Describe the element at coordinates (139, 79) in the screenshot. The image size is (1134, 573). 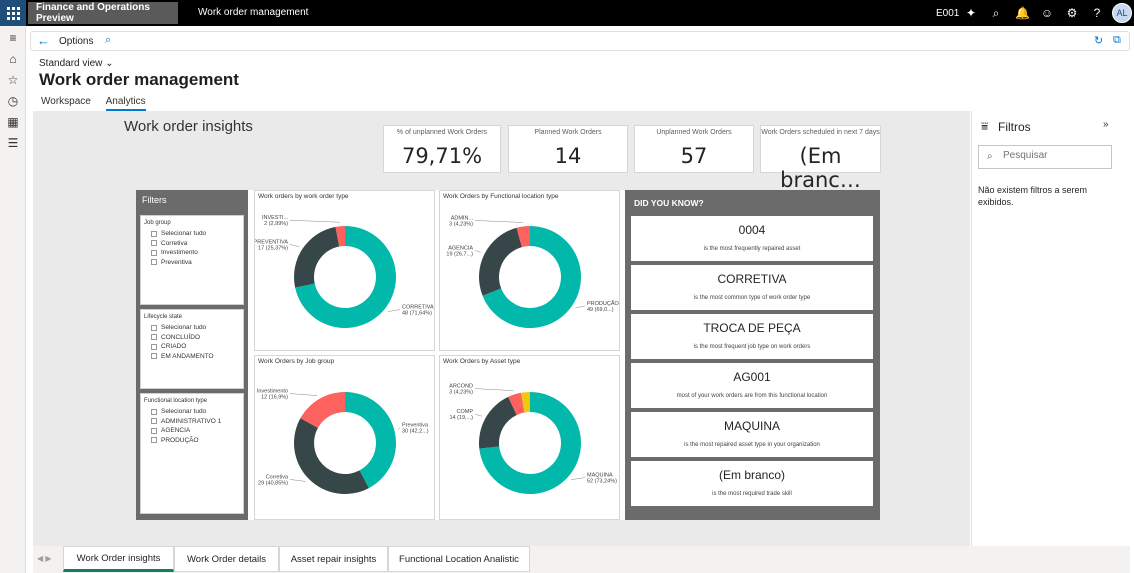
I see `page-title: Work order management` at that location.